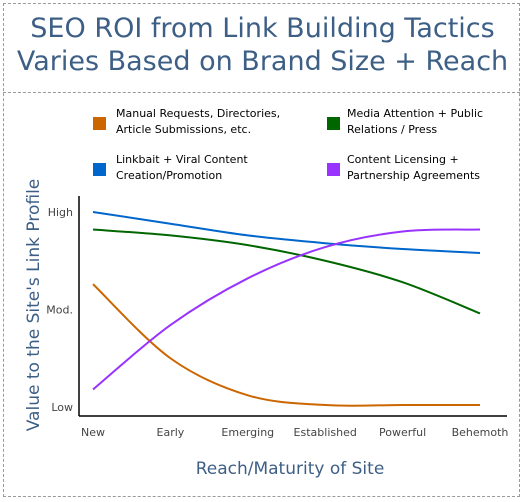 Image resolution: width=525 pixels, height=502 pixels. Describe the element at coordinates (286, 232) in the screenshot. I see `series-line-linkbait` at that location.